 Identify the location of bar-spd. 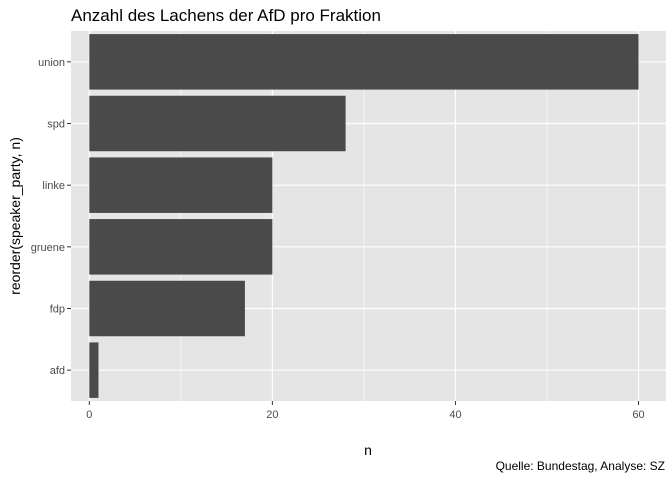
(217, 123).